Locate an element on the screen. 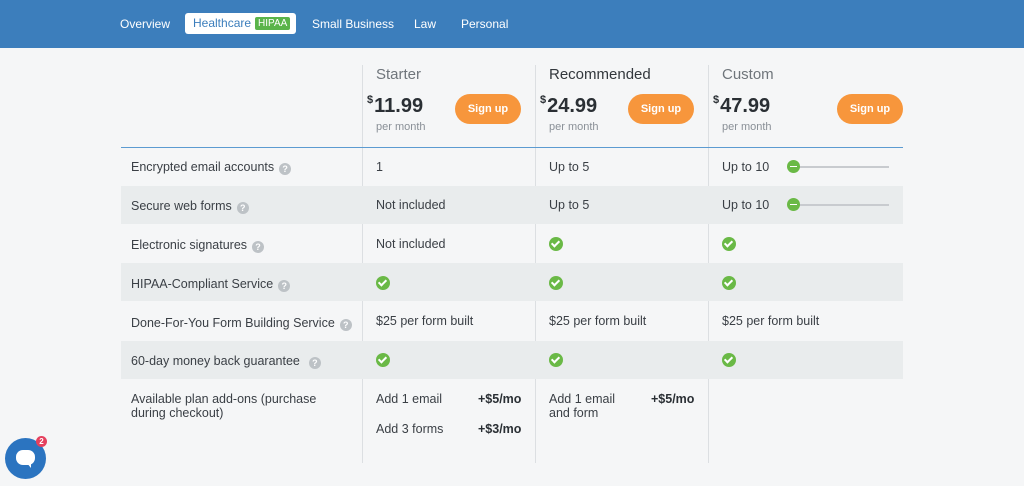 The width and height of the screenshot is (1024, 486). plan-name-recommended: Recommended is located at coordinates (600, 74).